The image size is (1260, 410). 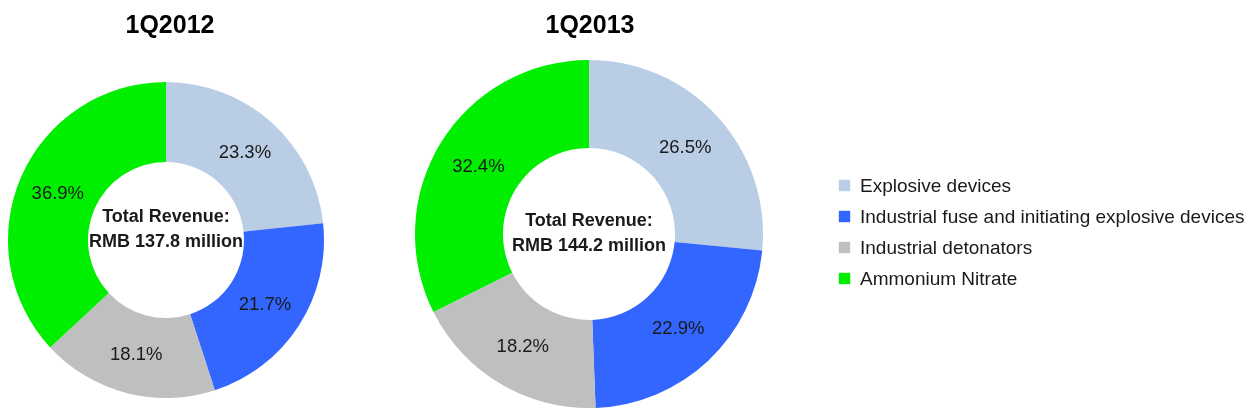 What do you see at coordinates (136, 354) in the screenshot?
I see `data-label: 18.1%` at bounding box center [136, 354].